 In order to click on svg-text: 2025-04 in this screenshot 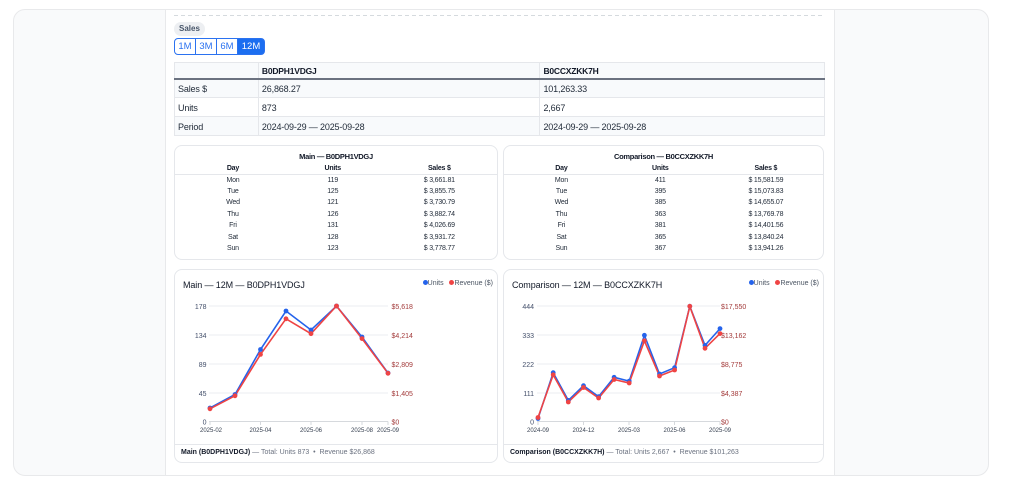, I will do `click(260, 431)`.